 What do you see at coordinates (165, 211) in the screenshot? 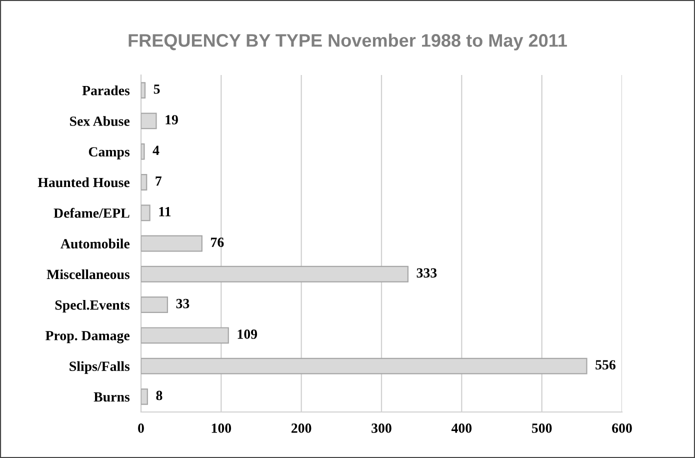
I see `data-label: 11` at bounding box center [165, 211].